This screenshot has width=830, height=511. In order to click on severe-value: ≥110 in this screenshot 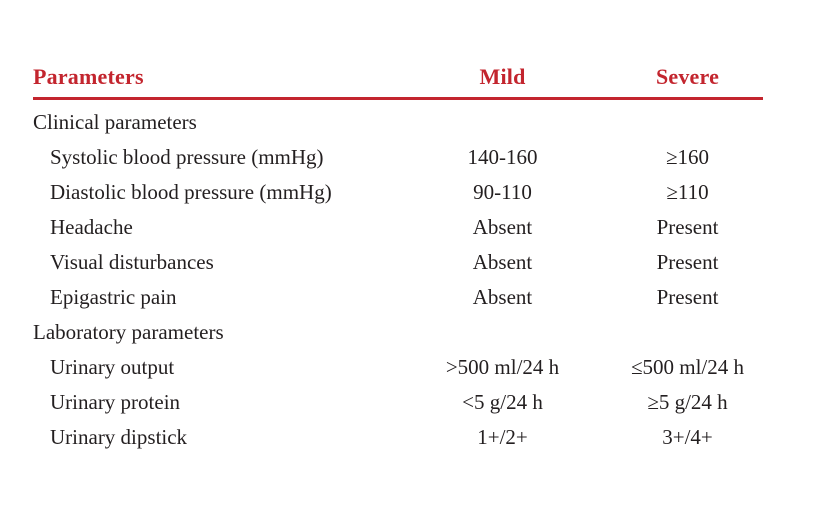, I will do `click(687, 192)`.